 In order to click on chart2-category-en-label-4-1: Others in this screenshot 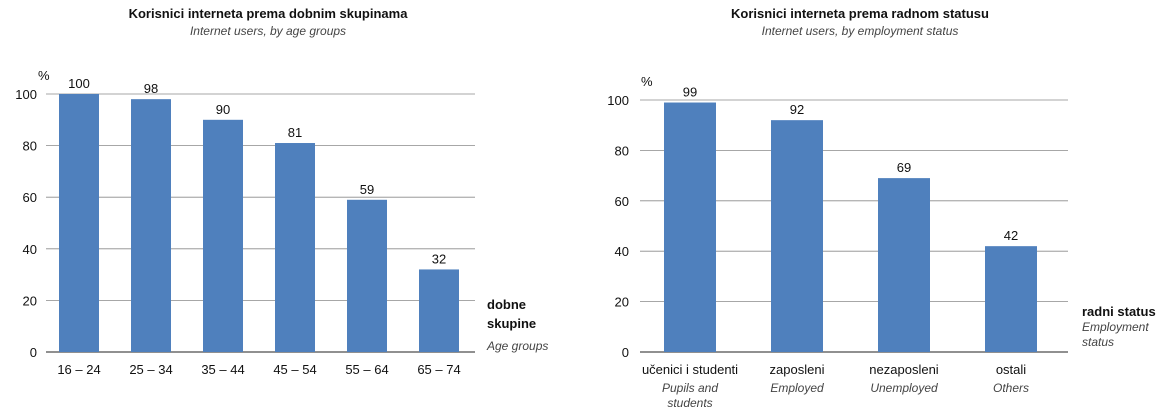, I will do `click(1011, 388)`.